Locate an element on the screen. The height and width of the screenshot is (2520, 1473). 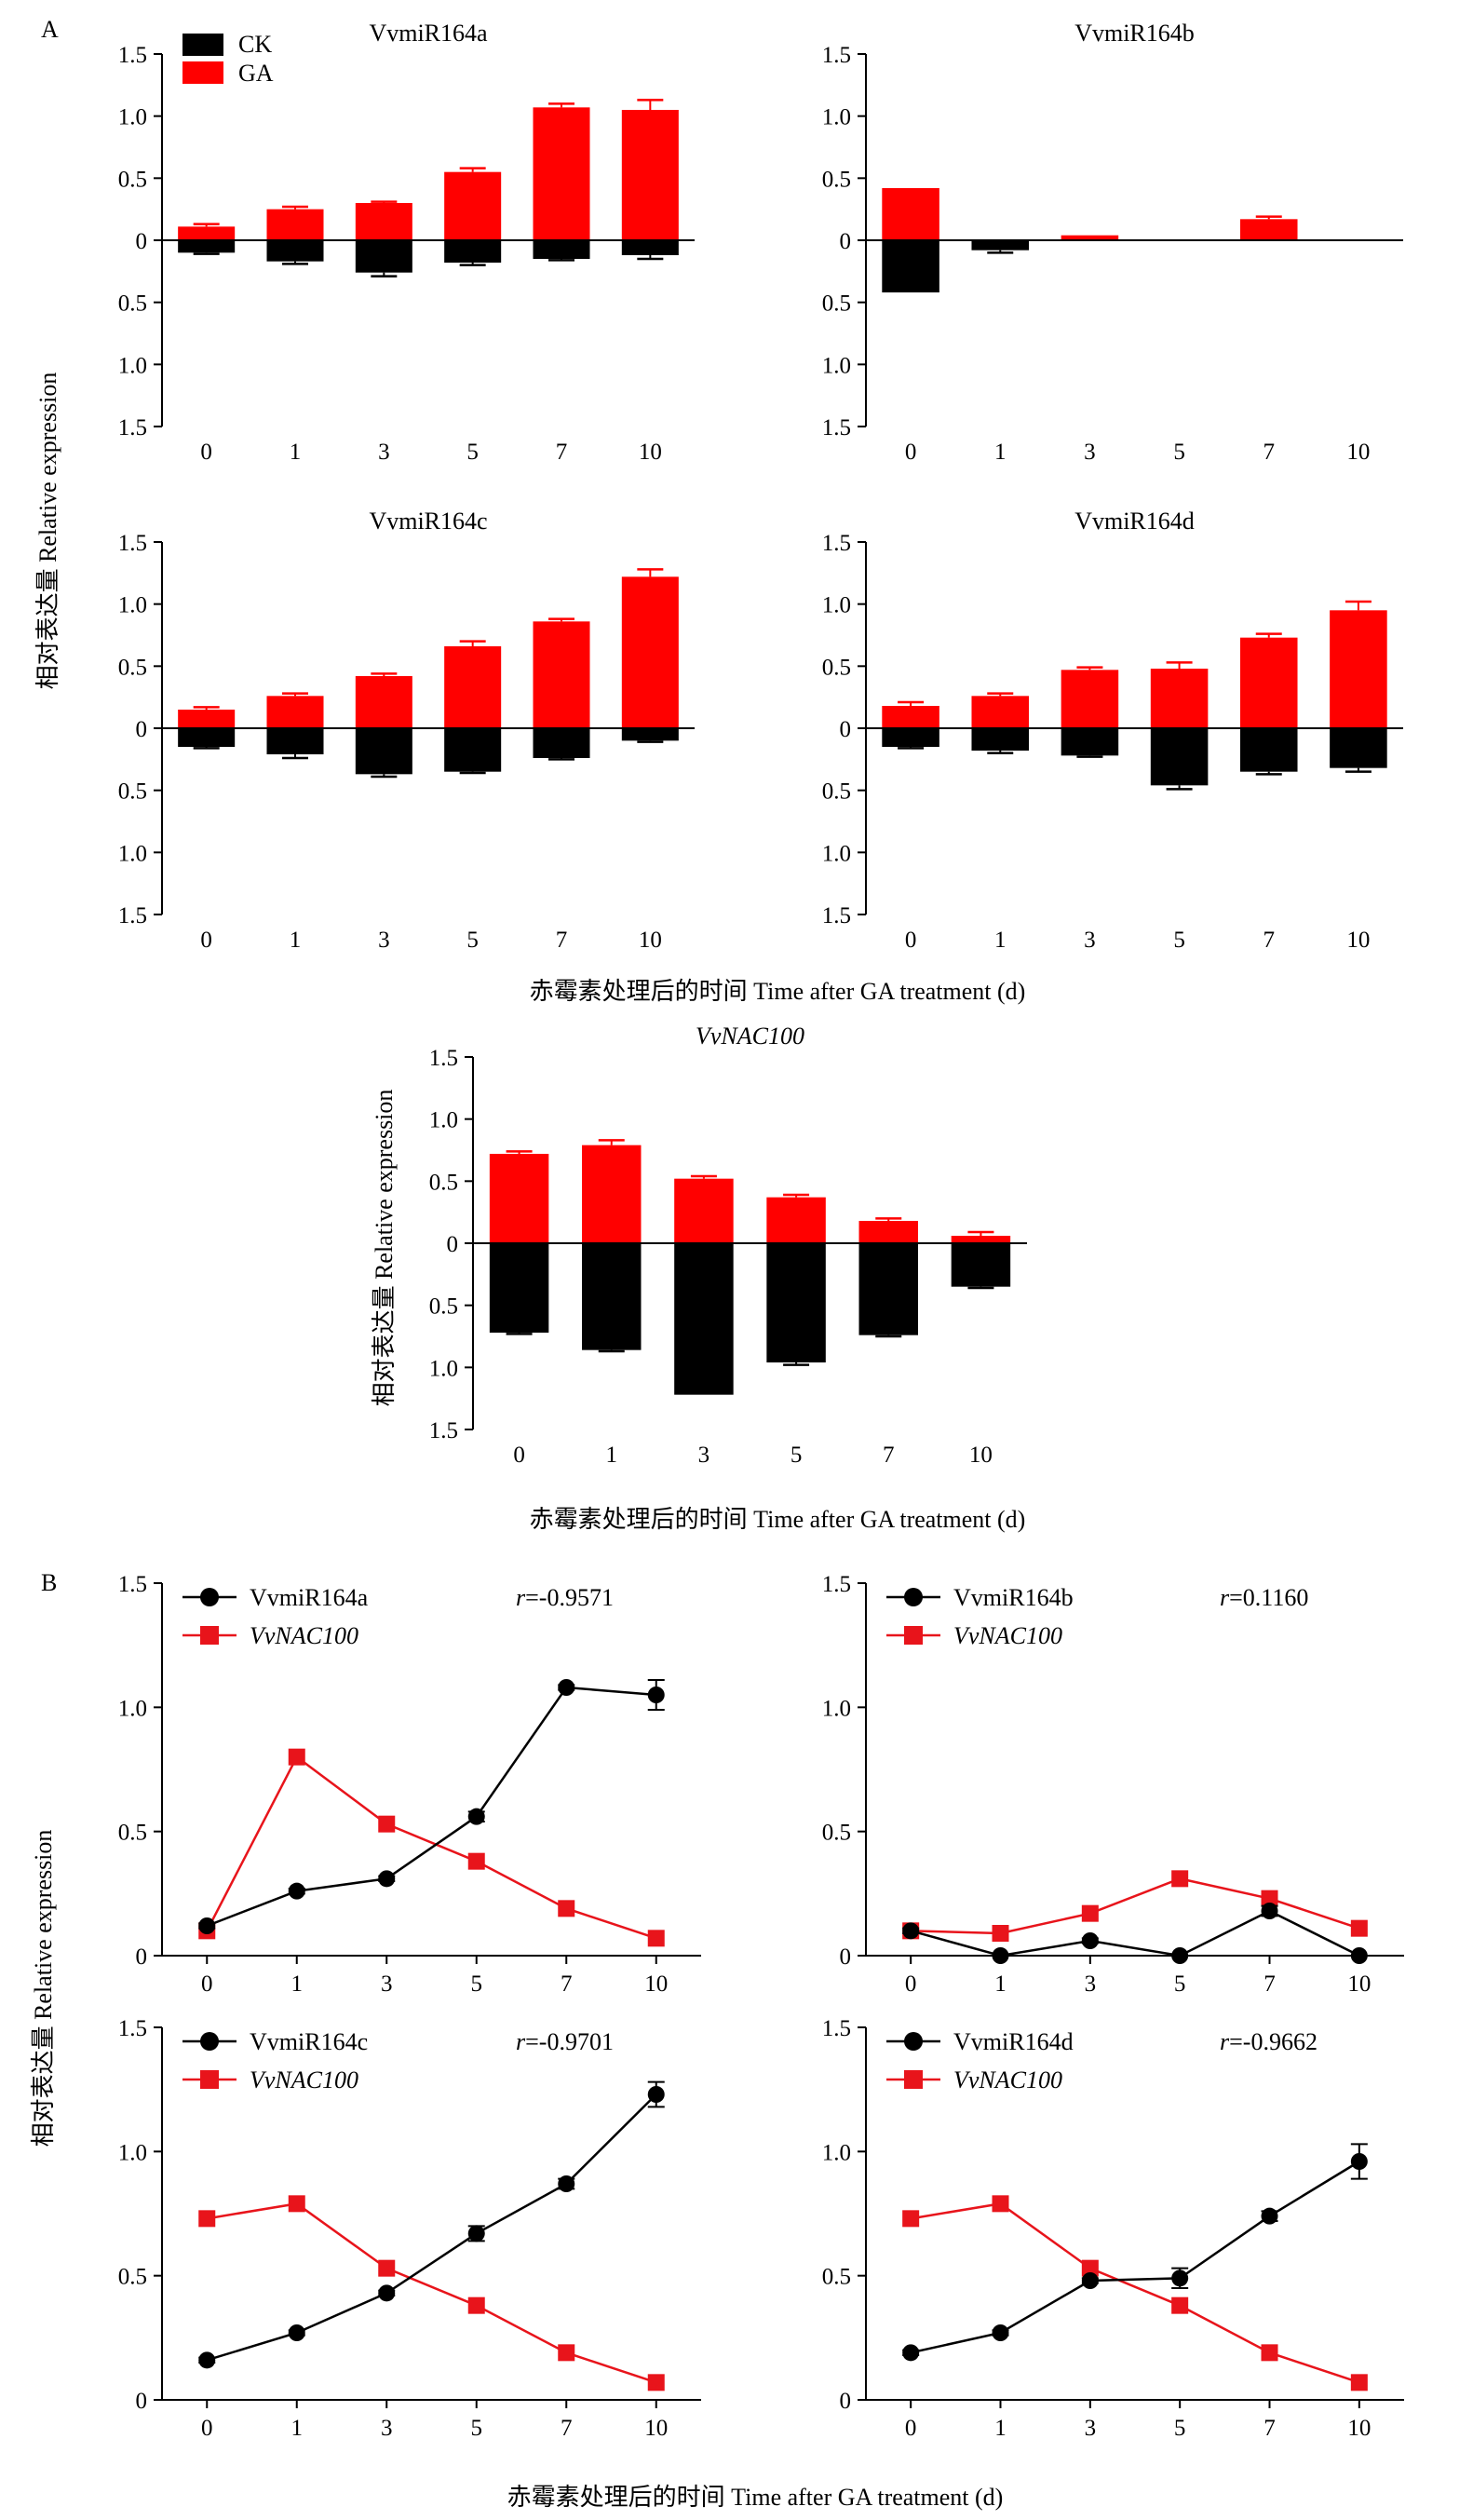
chart-title: VvmiR164a is located at coordinates (428, 33).